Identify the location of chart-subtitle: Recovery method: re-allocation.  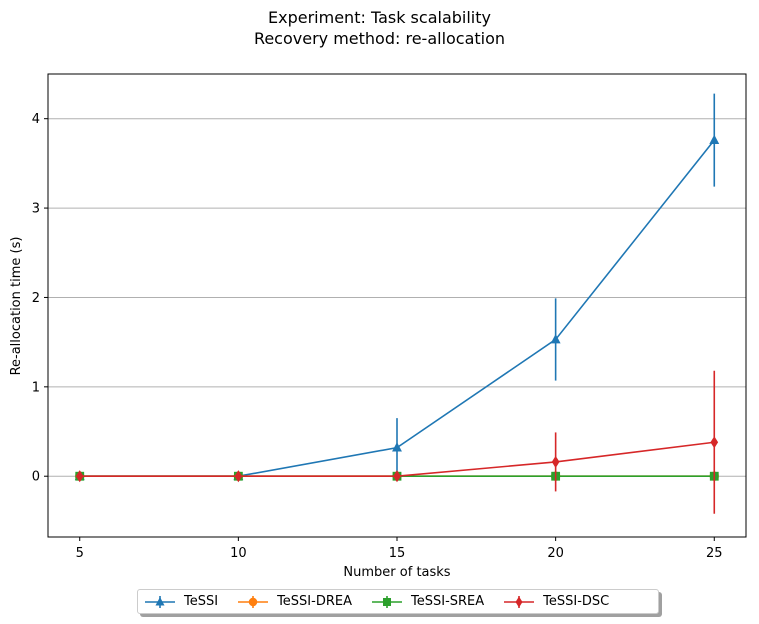
(379, 38).